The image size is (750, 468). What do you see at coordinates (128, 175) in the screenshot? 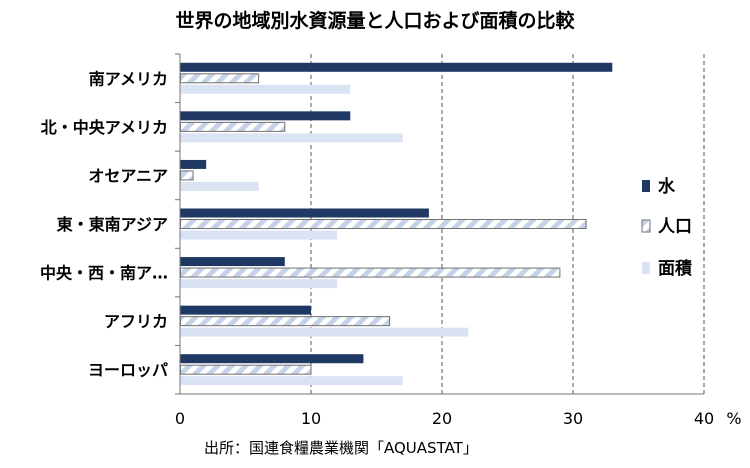
I see `category-label: オセアニア` at bounding box center [128, 175].